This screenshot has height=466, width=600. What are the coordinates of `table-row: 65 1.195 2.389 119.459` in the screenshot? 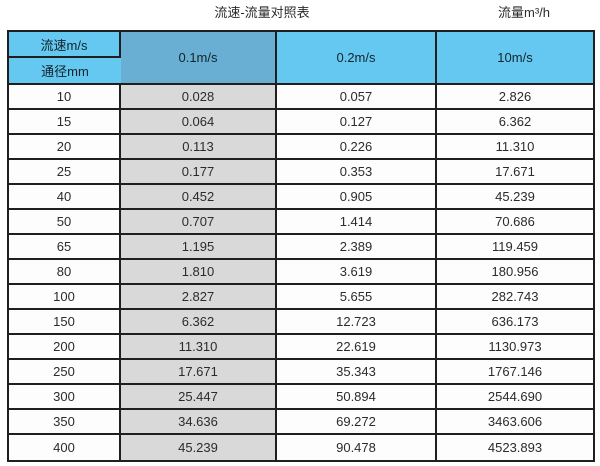 It's located at (301, 247).